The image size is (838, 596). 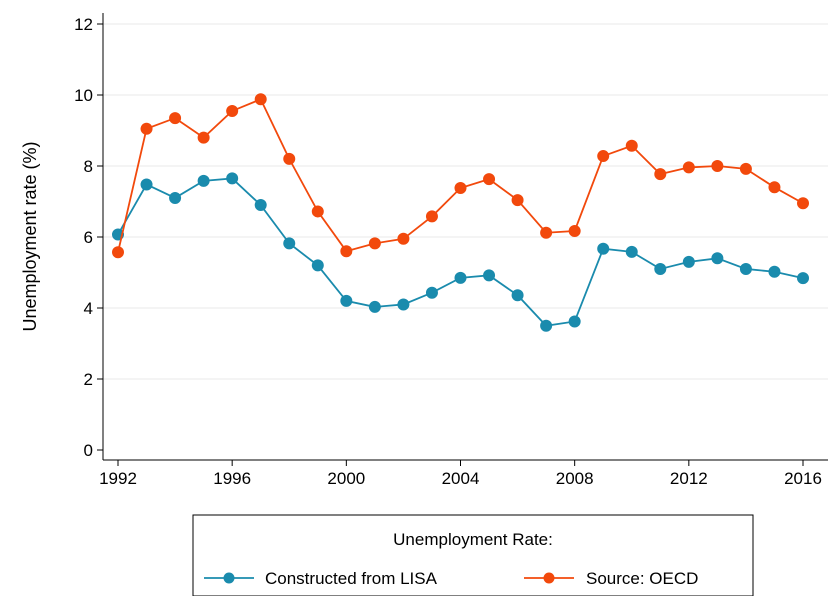 I want to click on y-tick-label: 8, so click(x=88, y=166).